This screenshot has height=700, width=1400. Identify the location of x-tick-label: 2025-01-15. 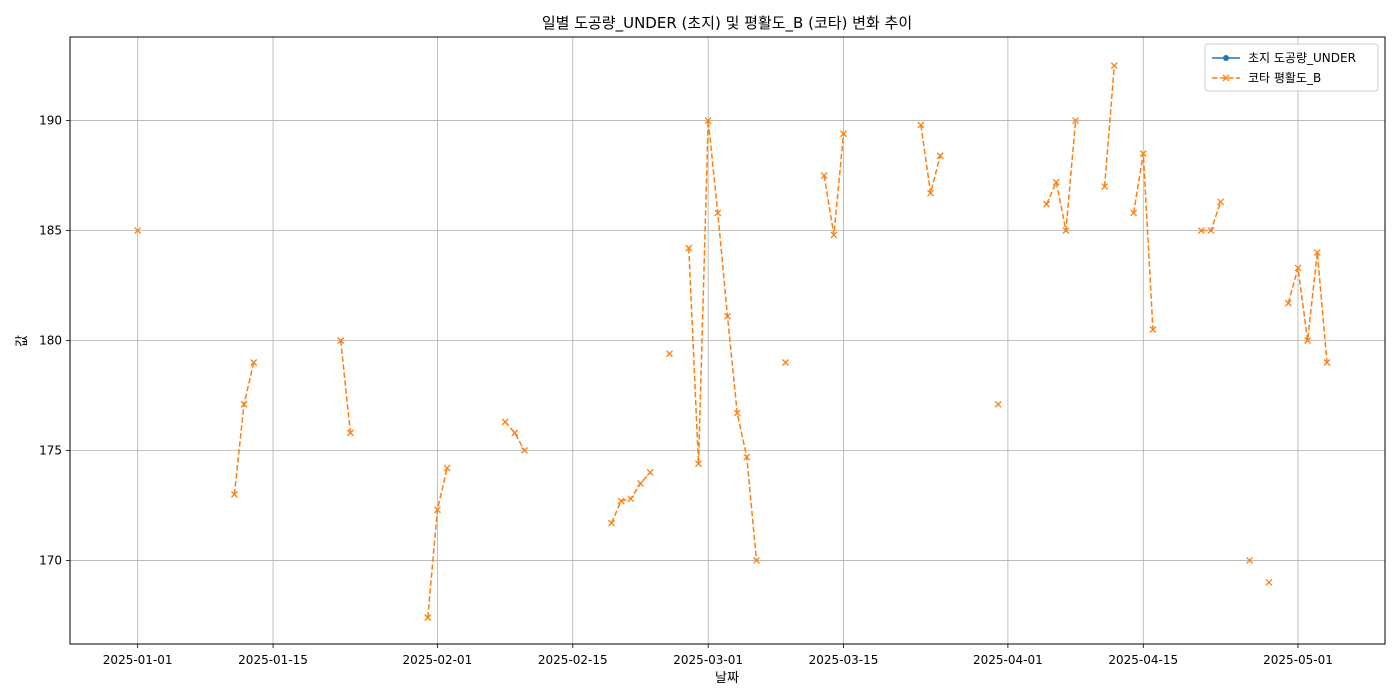
(273, 660).